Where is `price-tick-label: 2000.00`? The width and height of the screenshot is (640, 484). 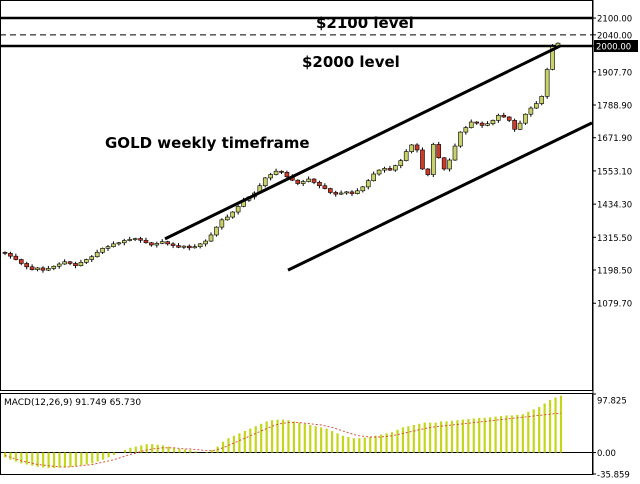
price-tick-label: 2000.00 is located at coordinates (613, 48).